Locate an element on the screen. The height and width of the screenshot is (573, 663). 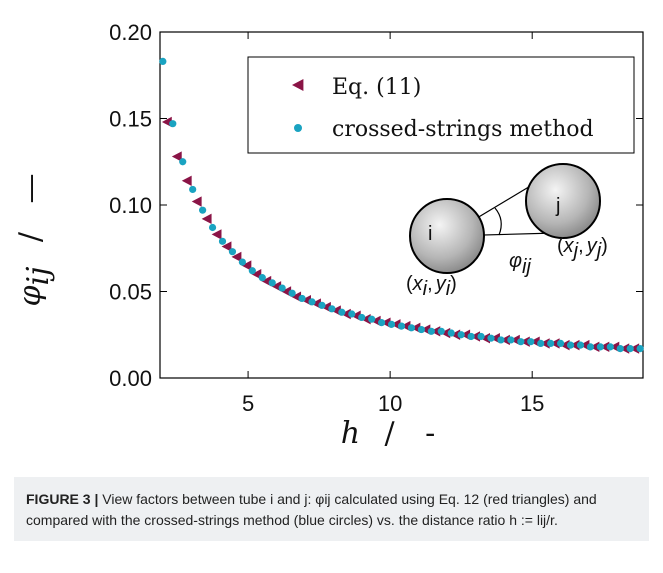
legend-label-crossed-strings: crossed-strings method is located at coordinates (463, 129).